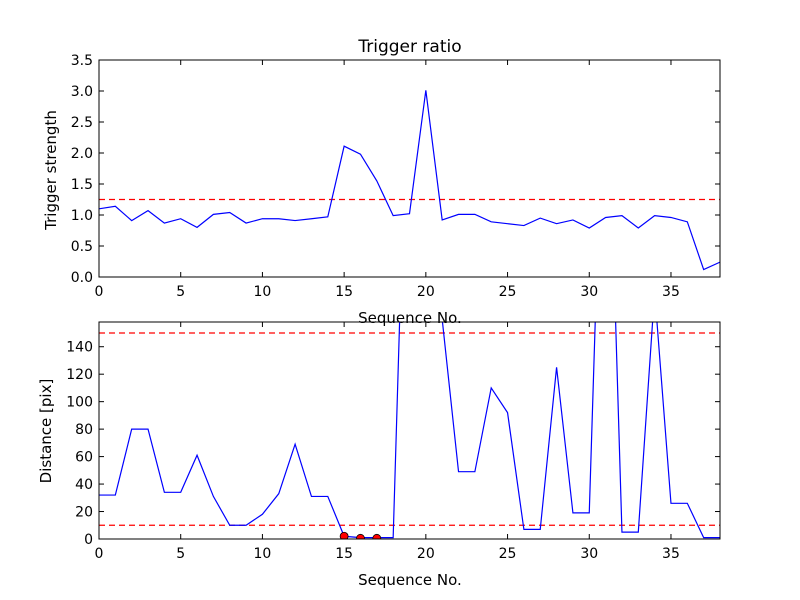  Describe the element at coordinates (409, 47) in the screenshot. I see `chart-title: Trigger ratio` at that location.